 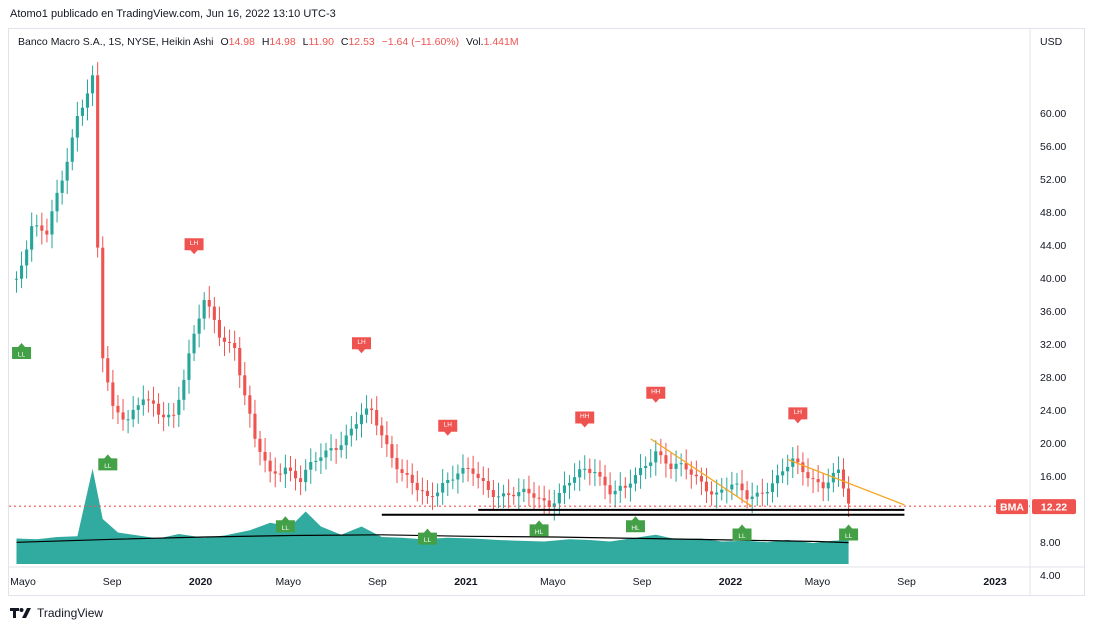 What do you see at coordinates (846, 482) in the screenshot?
I see `trend-line` at bounding box center [846, 482].